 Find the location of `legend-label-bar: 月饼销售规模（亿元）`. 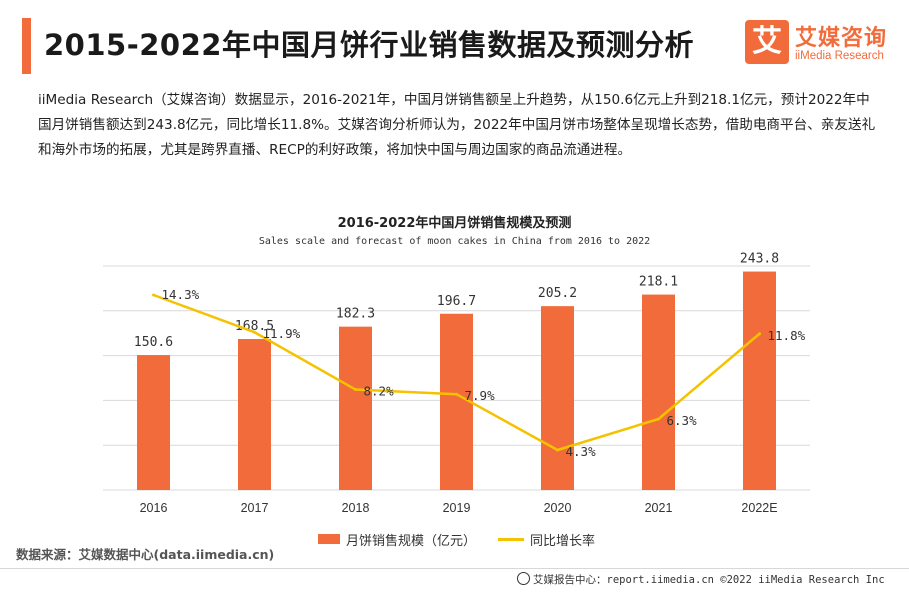

legend-label-bar: 月饼销售规模（亿元） is located at coordinates (411, 541).